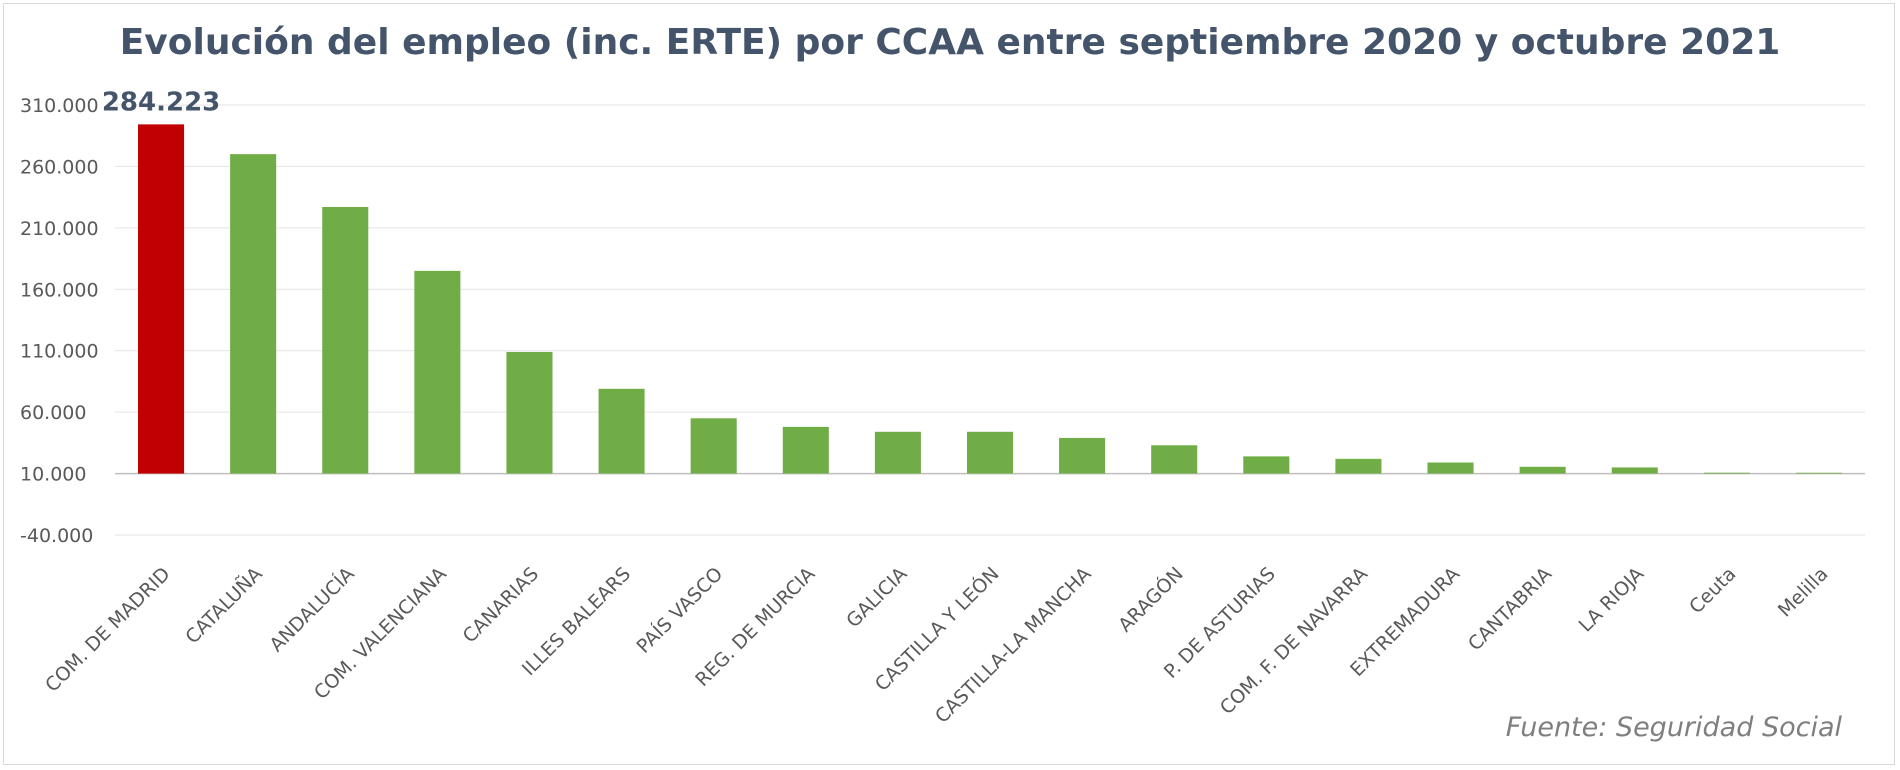 This screenshot has height=770, width=1900. I want to click on y-tick-label: 310.000, so click(59, 106).